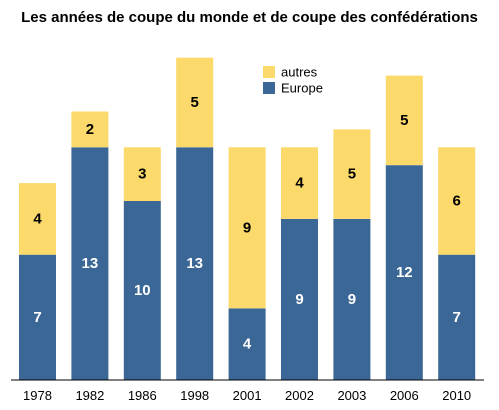 The image size is (499, 410). What do you see at coordinates (269, 88) in the screenshot?
I see `legend-swatch-europe` at bounding box center [269, 88].